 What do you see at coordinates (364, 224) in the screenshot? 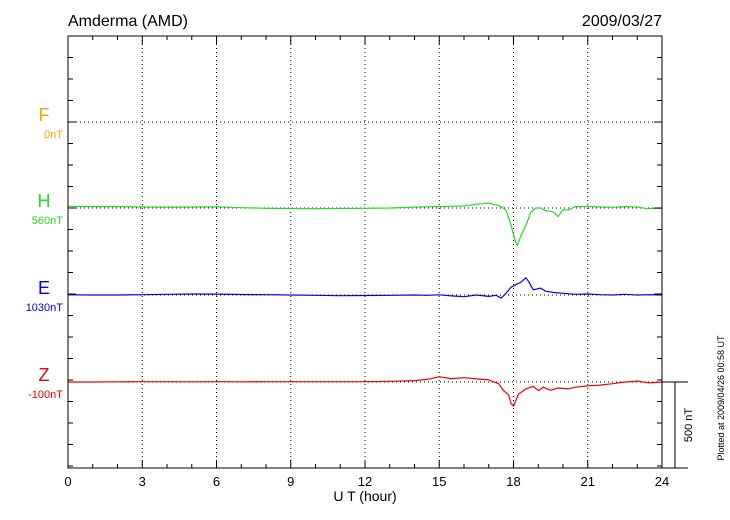
I see `series-line-h` at bounding box center [364, 224].